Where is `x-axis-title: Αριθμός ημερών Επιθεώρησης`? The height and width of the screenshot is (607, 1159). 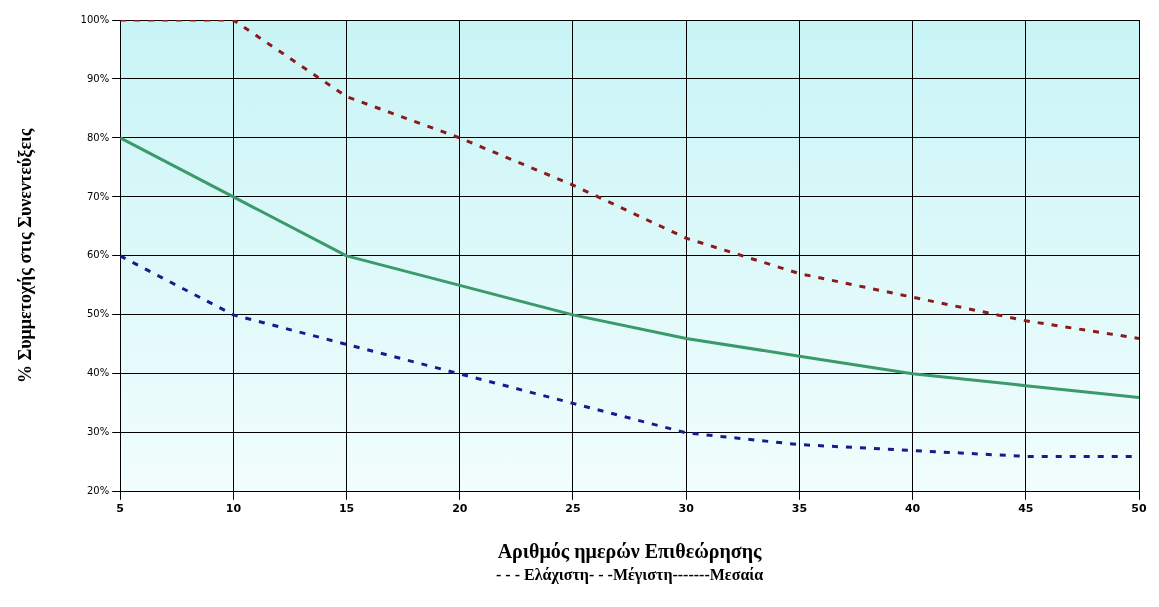 x-axis-title: Αριθμός ημερών Επιθεώρησης is located at coordinates (630, 552).